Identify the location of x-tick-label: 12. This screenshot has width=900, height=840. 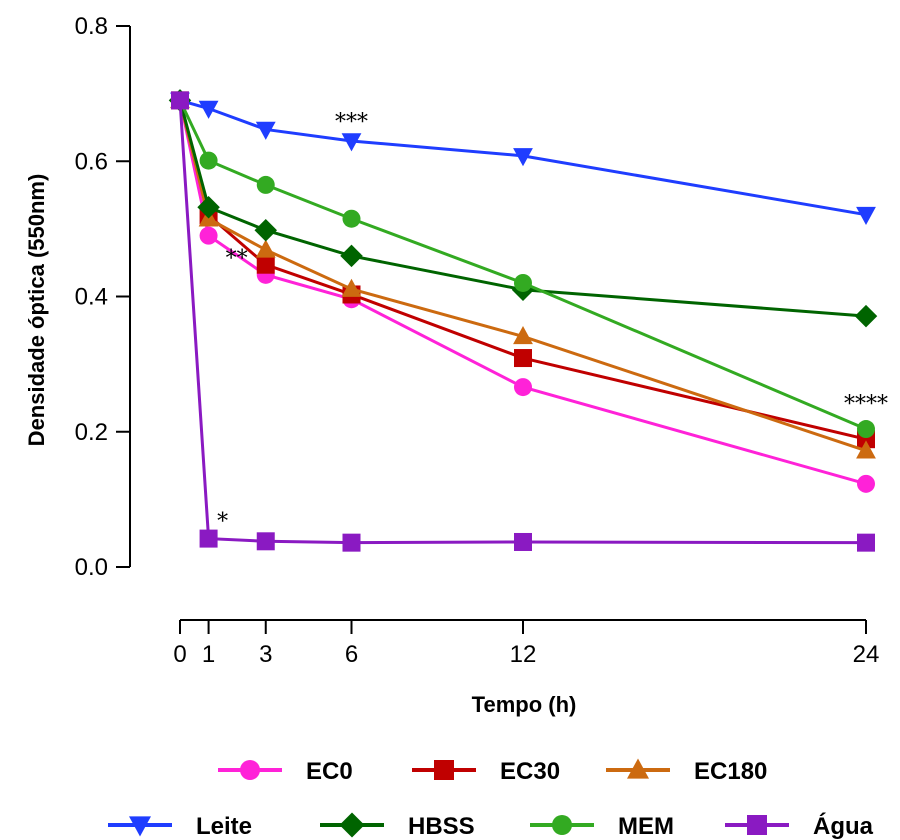
(523, 654).